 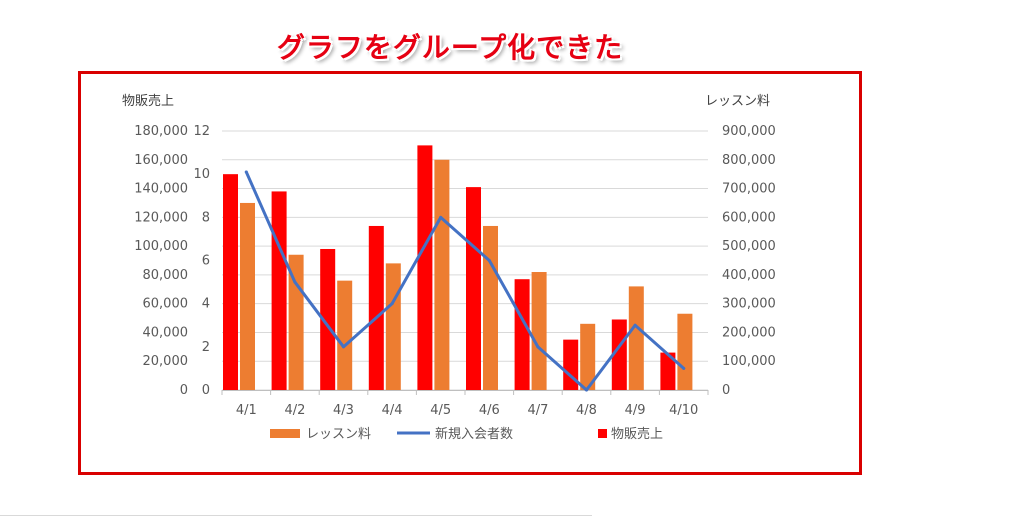 I want to click on secondary-axis-tick-label: 8, so click(x=206, y=217).